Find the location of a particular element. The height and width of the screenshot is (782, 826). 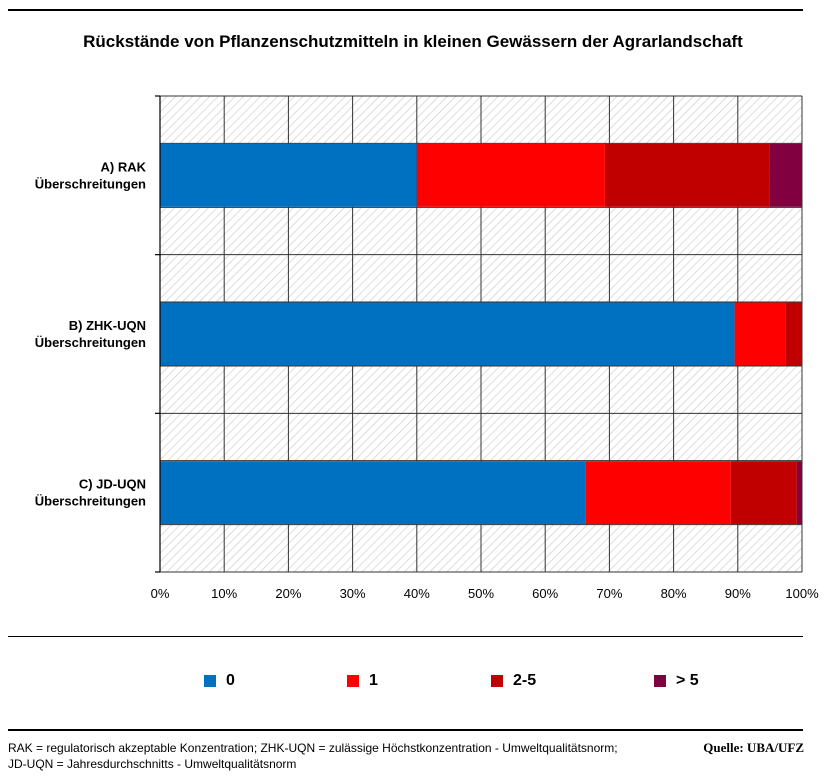

bottom-rule is located at coordinates (405, 730).